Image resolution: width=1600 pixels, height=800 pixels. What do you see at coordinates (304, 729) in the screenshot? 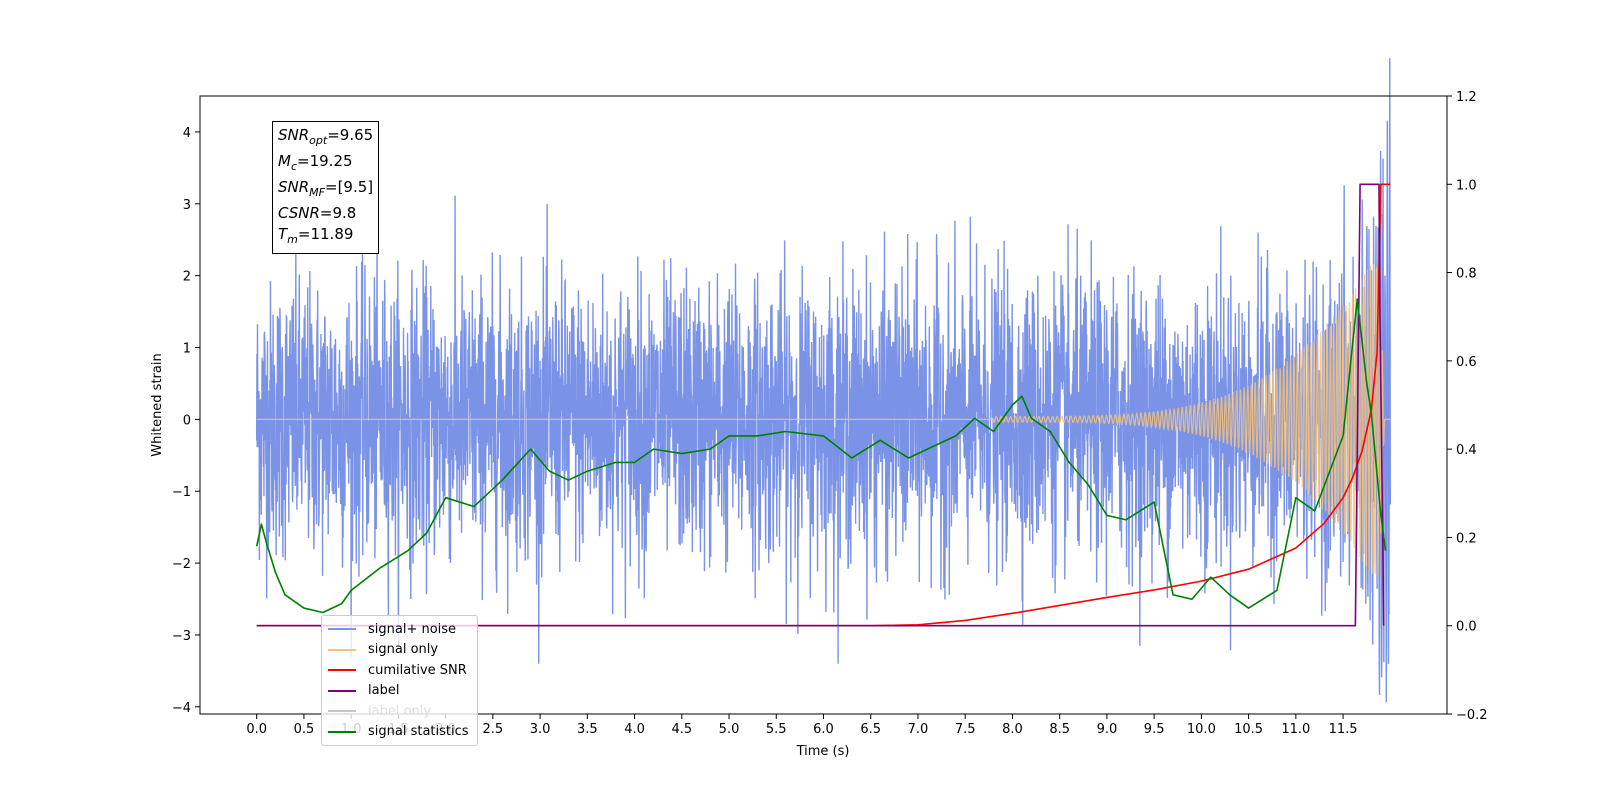
I see `x-tick-label: 0.5` at bounding box center [304, 729].